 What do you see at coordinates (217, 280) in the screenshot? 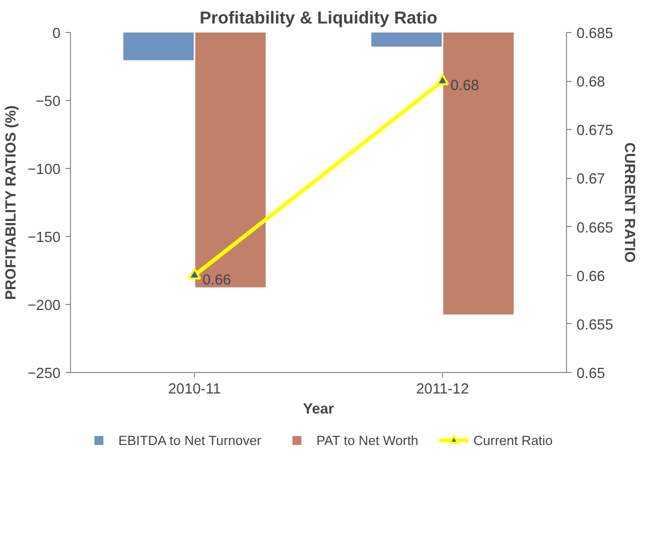
I see `data-label: 0.66` at bounding box center [217, 280].